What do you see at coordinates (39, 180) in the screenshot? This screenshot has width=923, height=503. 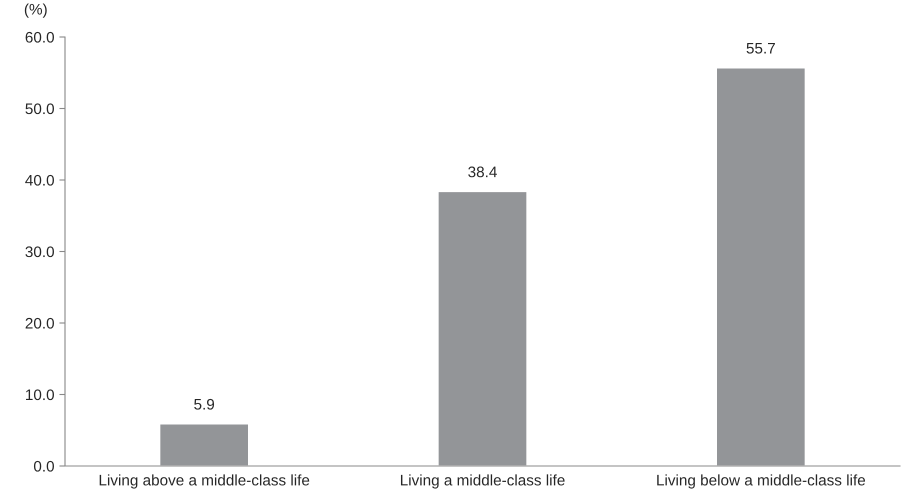 I see `y-tick-label: 40.0` at bounding box center [39, 180].